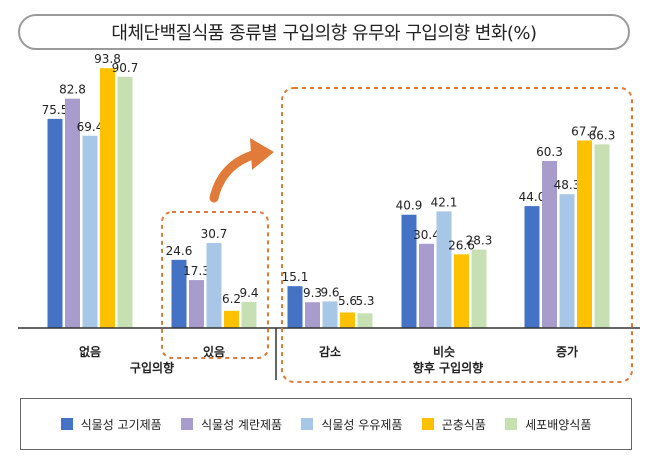  What do you see at coordinates (55, 110) in the screenshot?
I see `data-label-없음-0: 75.5` at bounding box center [55, 110].